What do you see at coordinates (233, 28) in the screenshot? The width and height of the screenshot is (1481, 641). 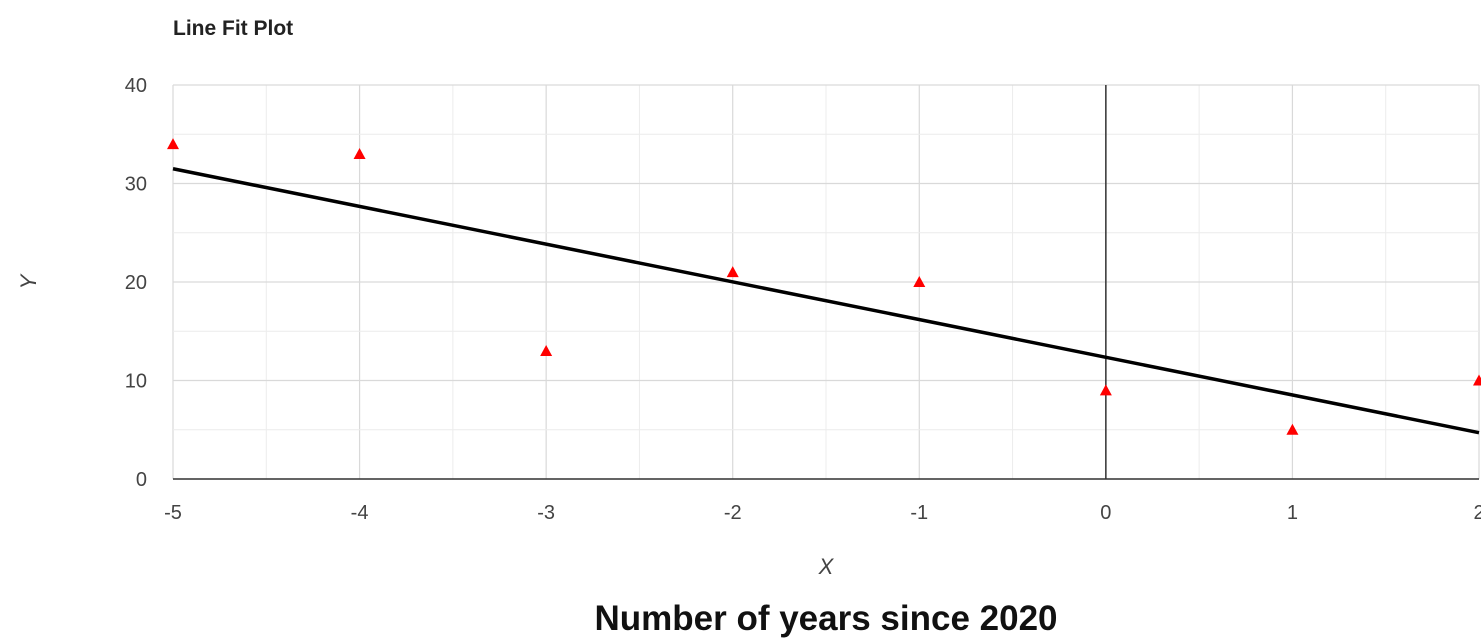 I see `chart-title: Line Fit Plot` at bounding box center [233, 28].